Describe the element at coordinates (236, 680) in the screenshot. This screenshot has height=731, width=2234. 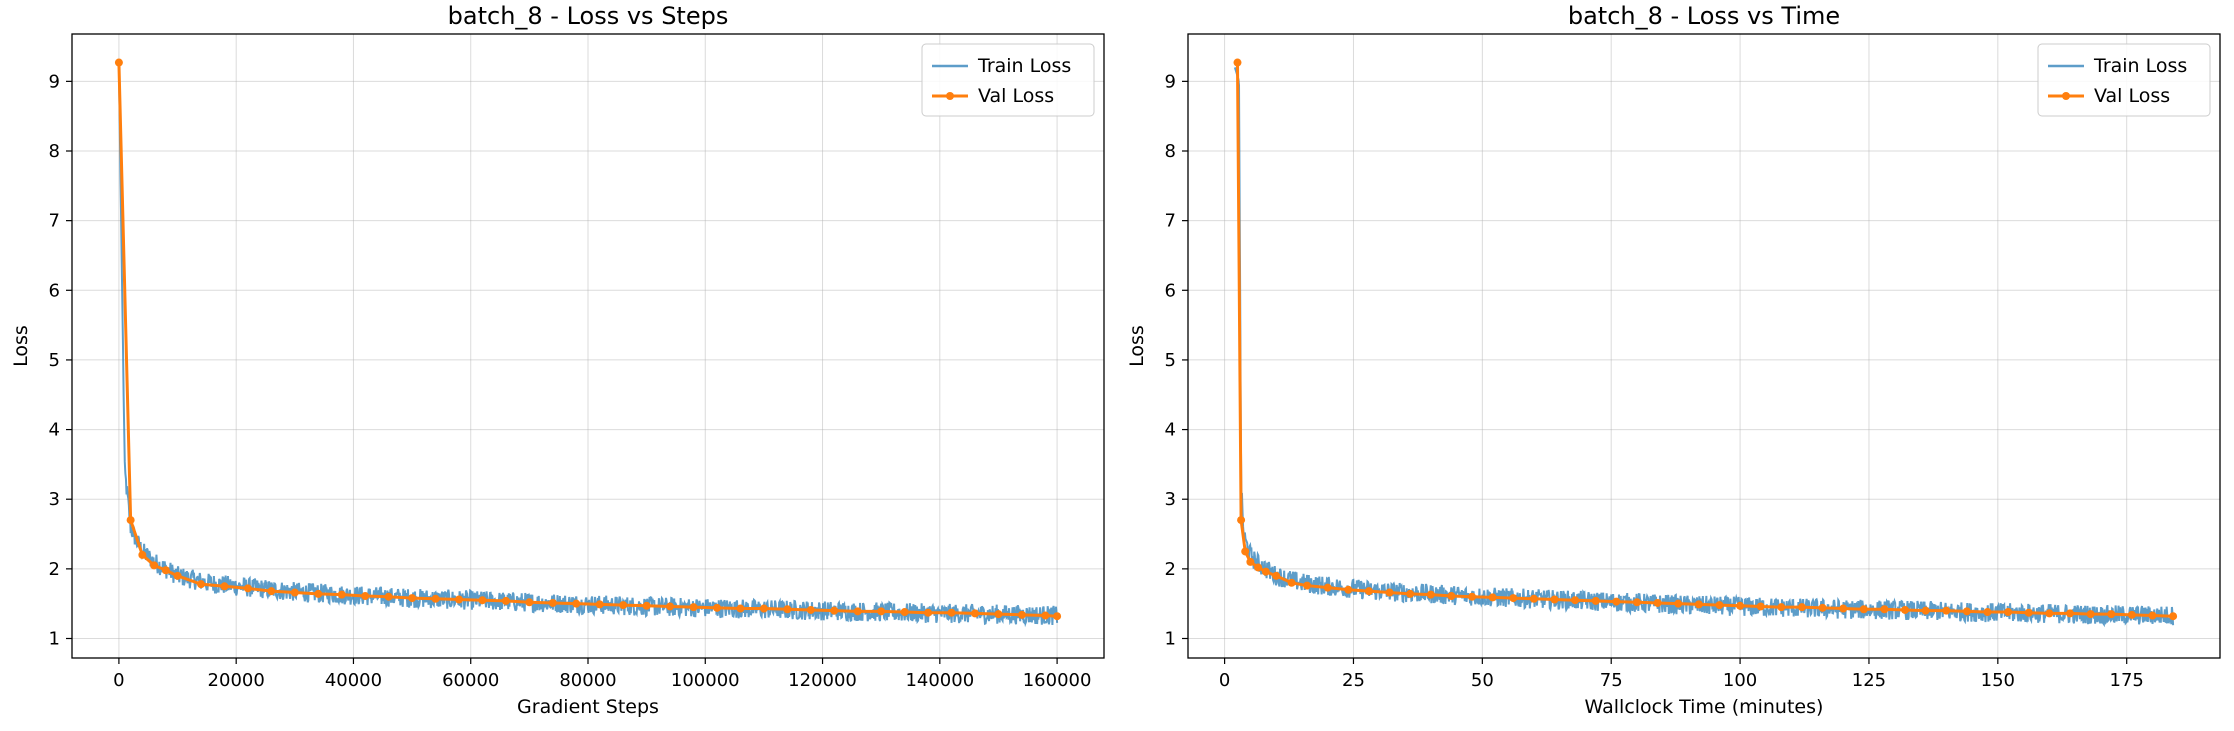
I see `x-tick-label: 20000` at that location.